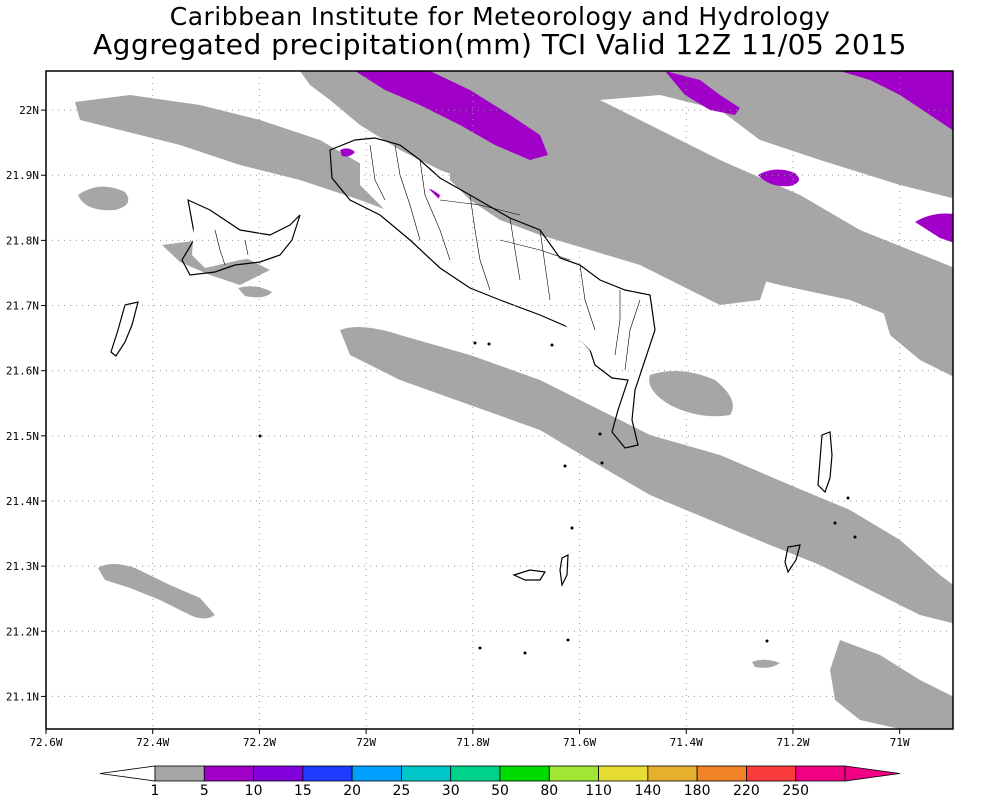 The height and width of the screenshot is (800, 1000). What do you see at coordinates (579, 742) in the screenshot?
I see `lon-tick-label: 71.6W` at bounding box center [579, 742].